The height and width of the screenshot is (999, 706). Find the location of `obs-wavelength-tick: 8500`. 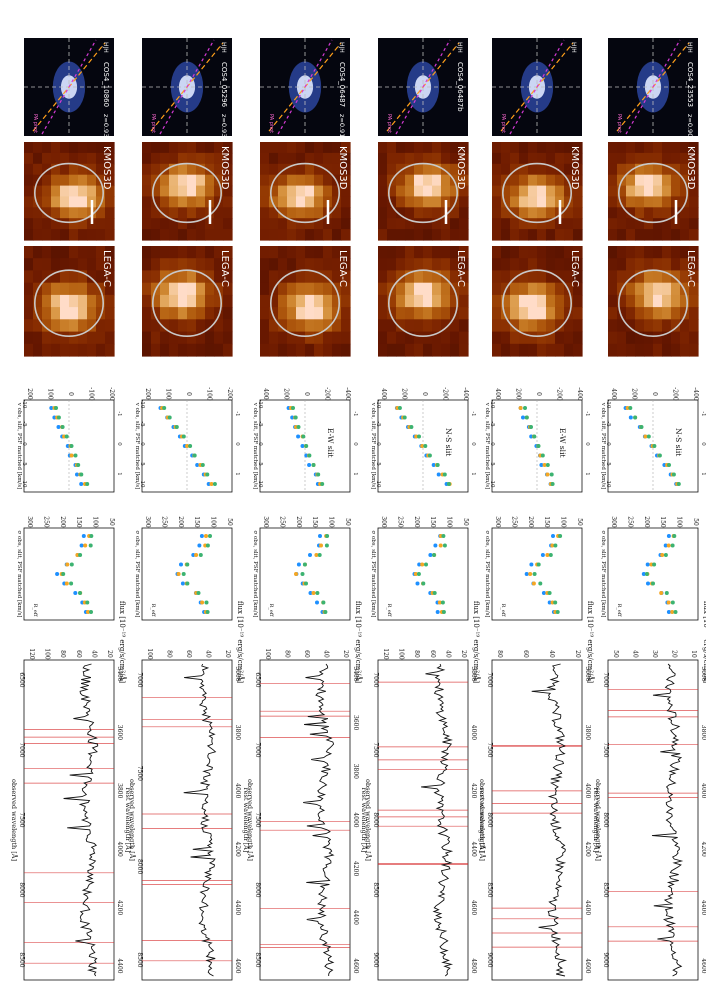

obs-wavelength-tick: 8500 is located at coordinates (139, 959).